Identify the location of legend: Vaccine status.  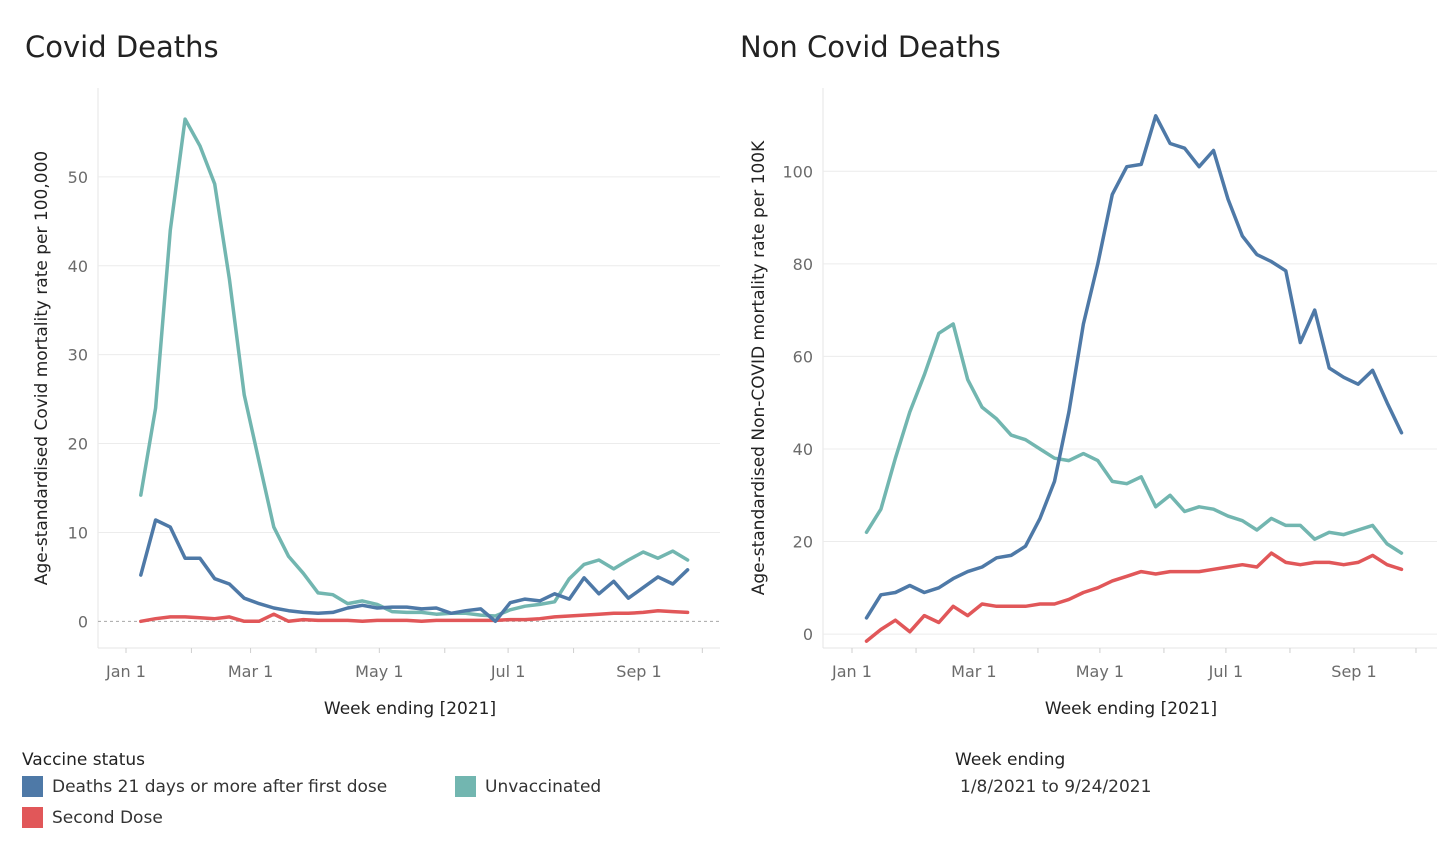
(83, 764).